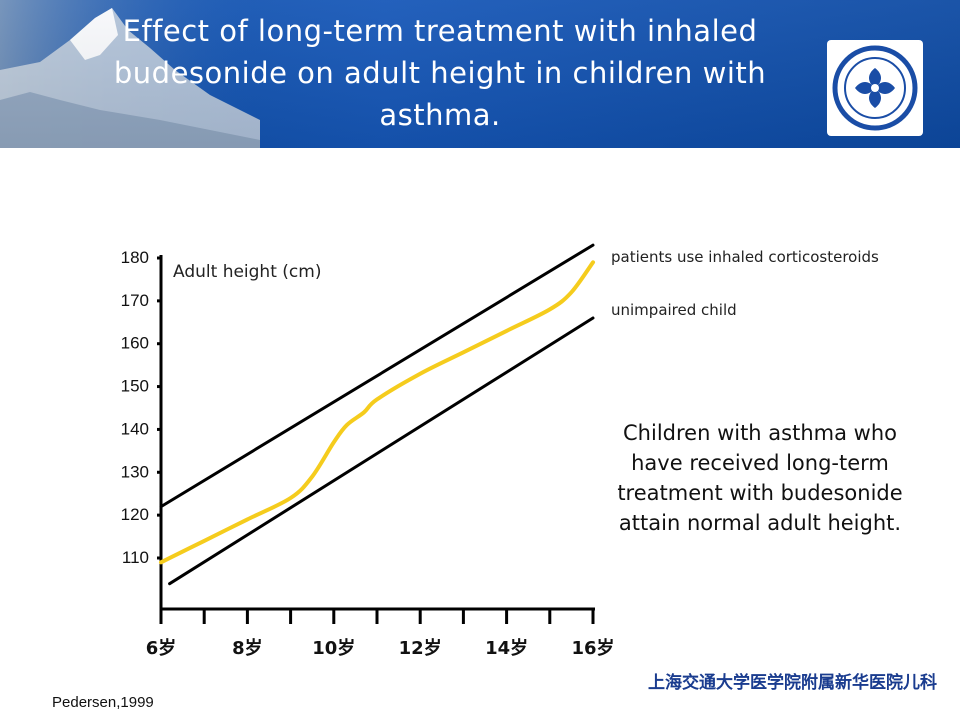  Describe the element at coordinates (592, 648) in the screenshot. I see `x-tick-label: 16岁` at that location.